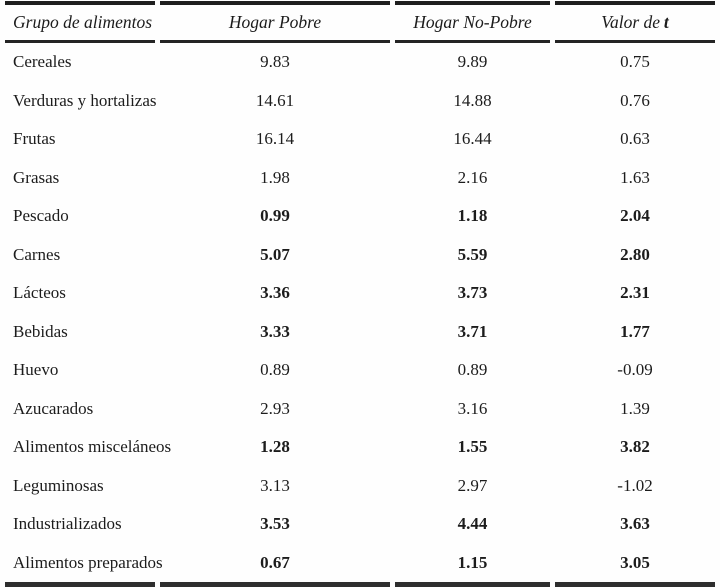 The width and height of the screenshot is (720, 587). Describe the element at coordinates (472, 332) in the screenshot. I see `hogar-no-pobre-value-cell: 3.71` at that location.